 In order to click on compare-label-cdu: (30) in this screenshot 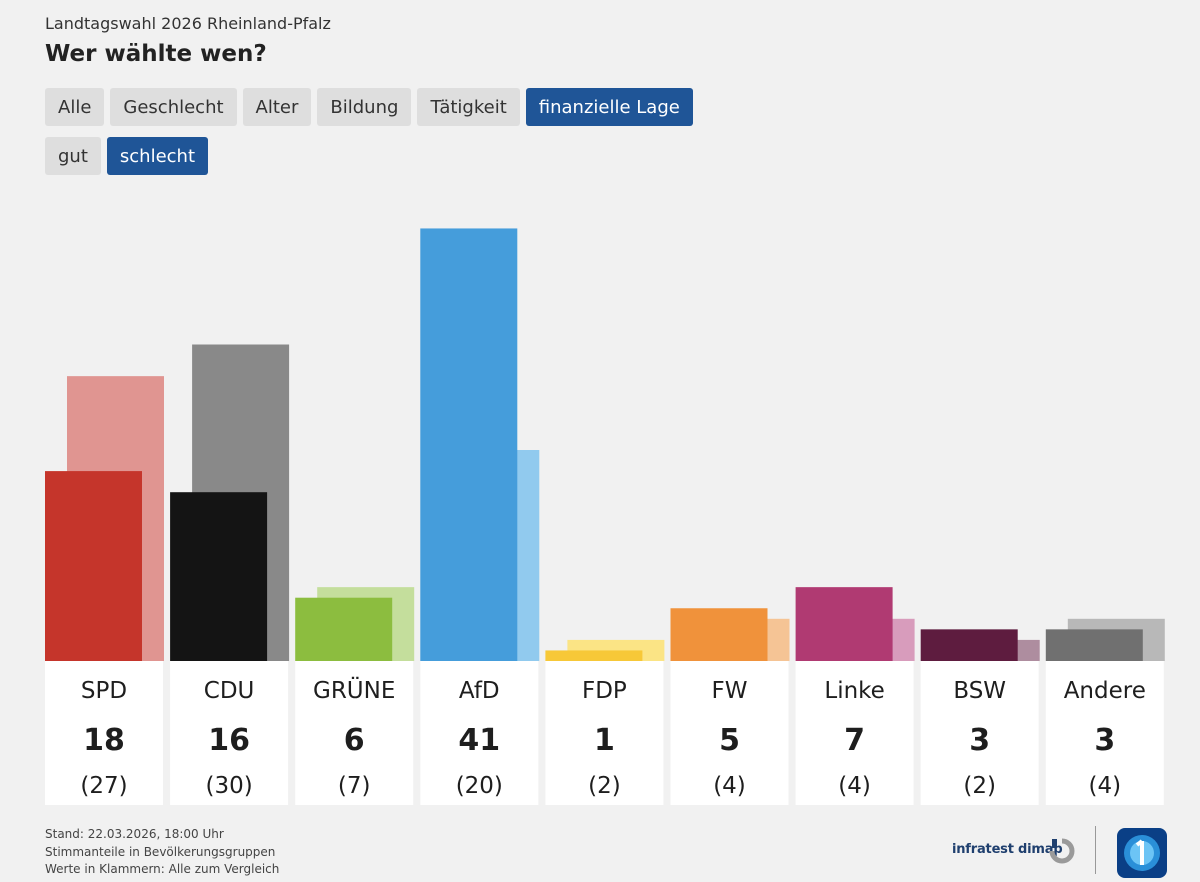, I will do `click(228, 786)`.